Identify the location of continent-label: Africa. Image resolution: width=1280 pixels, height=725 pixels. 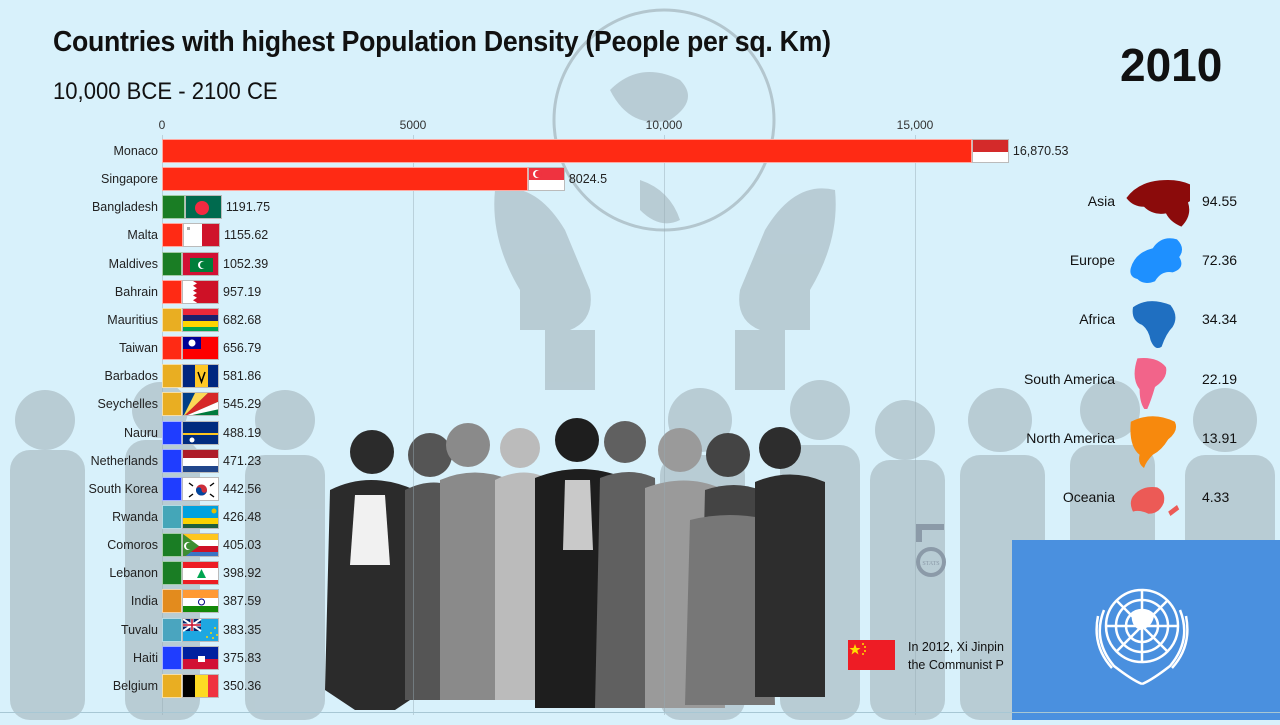
(1097, 319).